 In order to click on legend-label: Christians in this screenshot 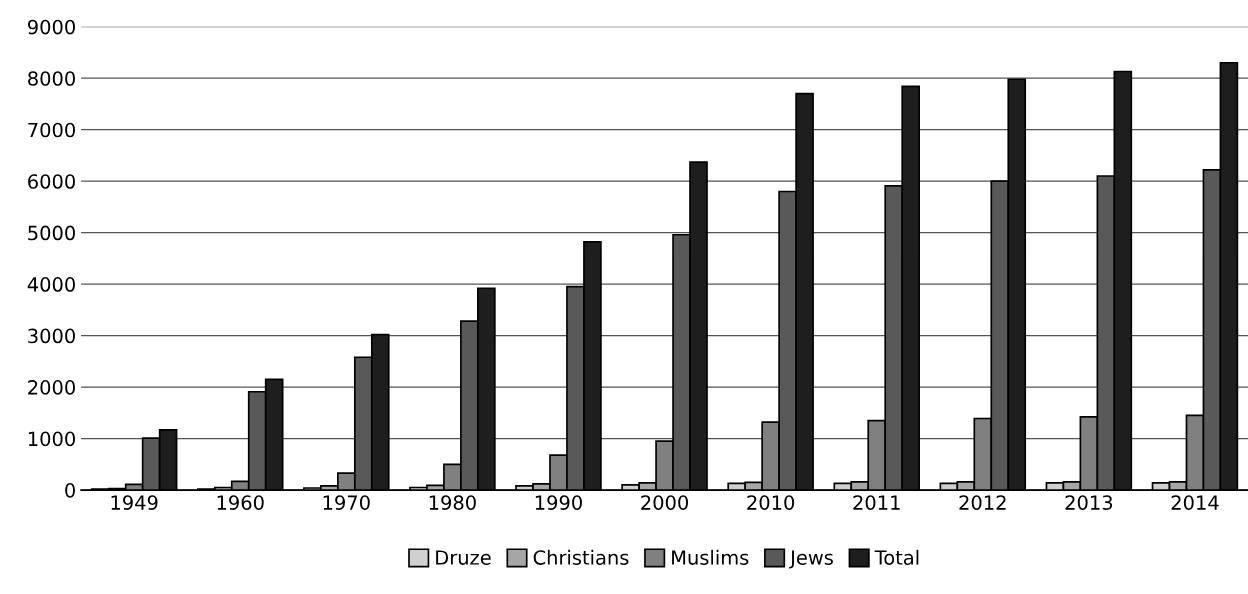, I will do `click(581, 557)`.